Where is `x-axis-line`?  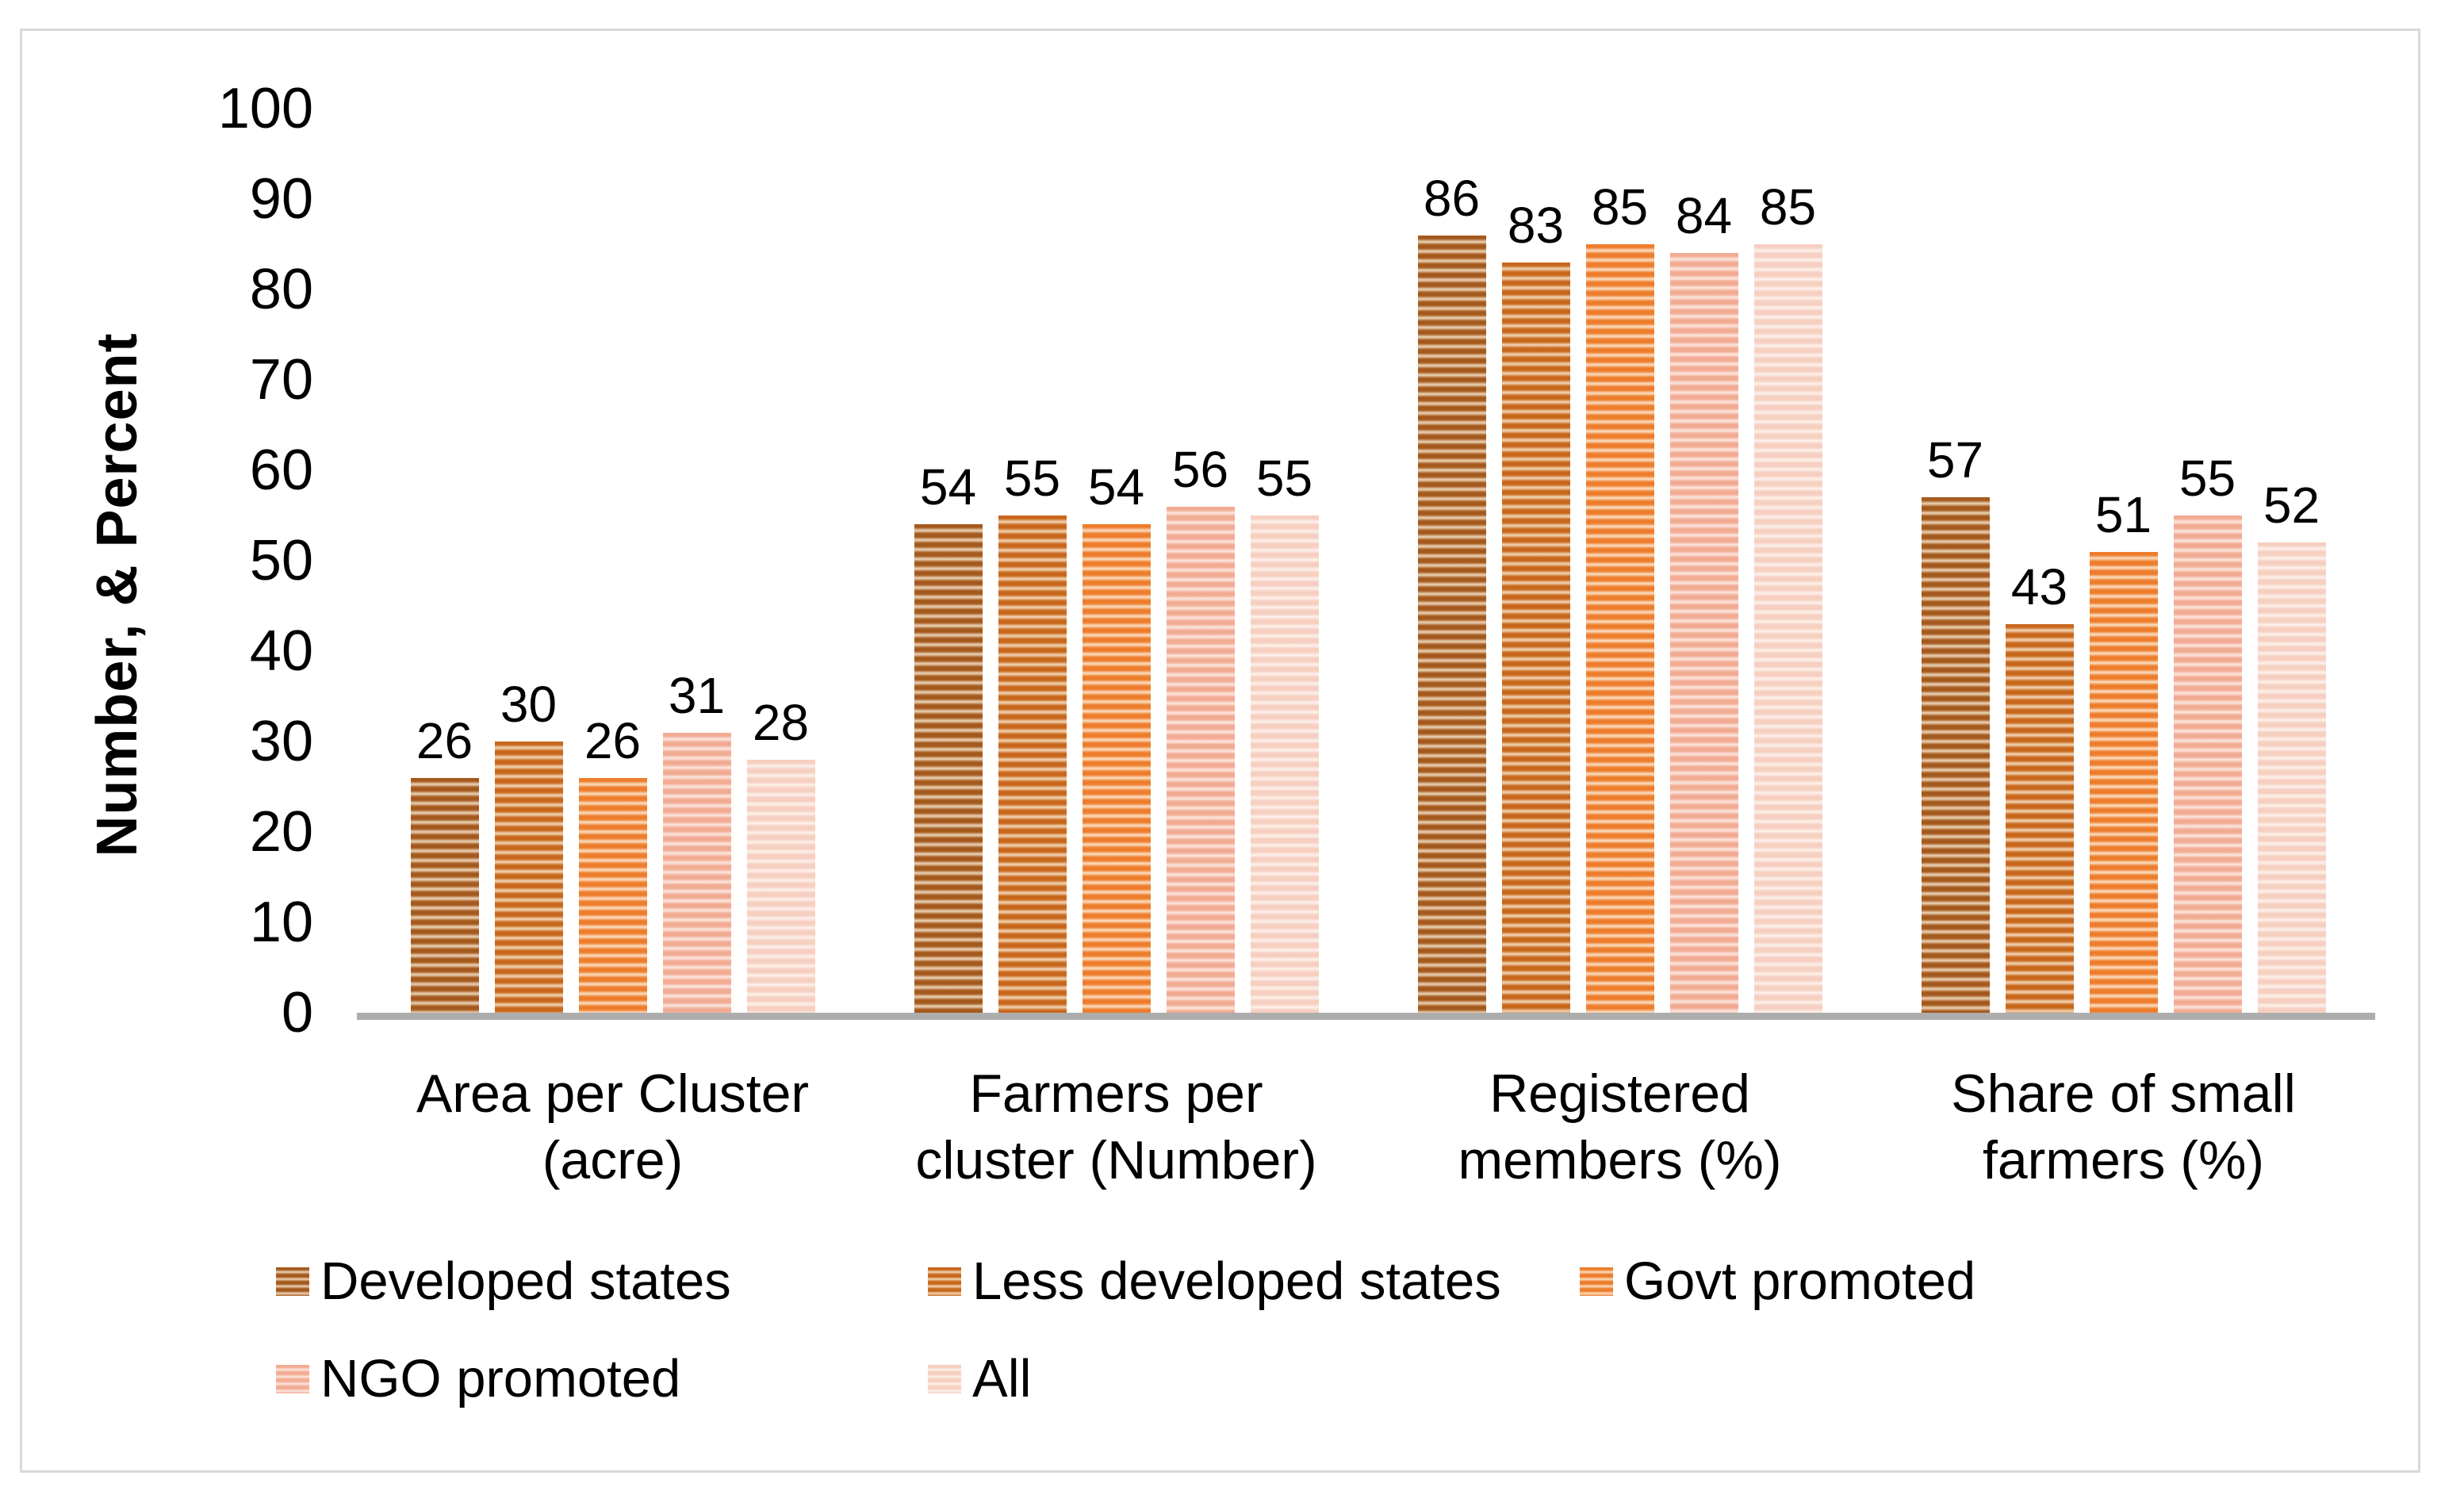 x-axis-line is located at coordinates (1366, 1016).